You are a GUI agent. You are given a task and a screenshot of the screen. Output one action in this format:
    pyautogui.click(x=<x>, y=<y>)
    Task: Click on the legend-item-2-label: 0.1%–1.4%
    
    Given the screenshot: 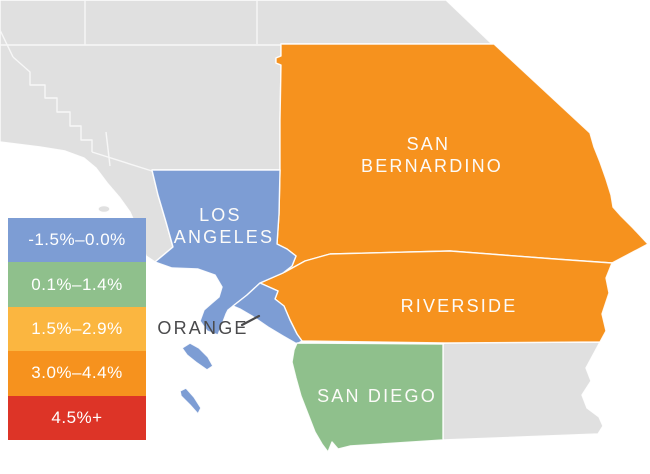 What is the action you would take?
    pyautogui.click(x=77, y=284)
    